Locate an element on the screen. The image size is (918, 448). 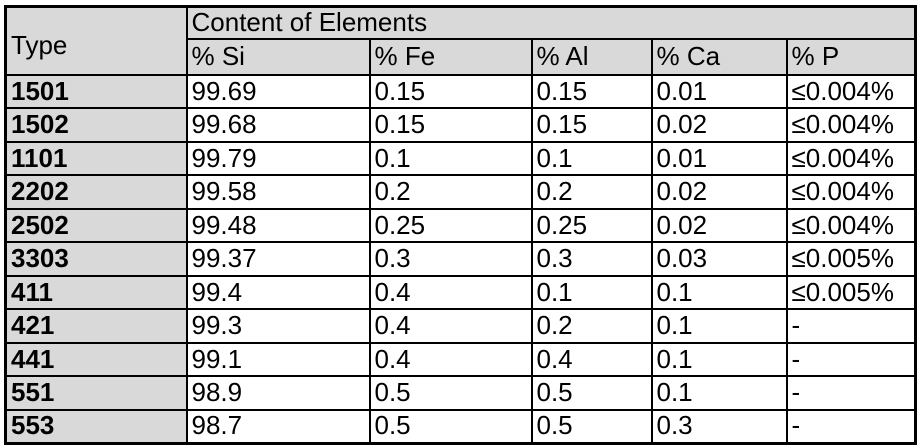
value-cell: 99.37 is located at coordinates (278, 259).